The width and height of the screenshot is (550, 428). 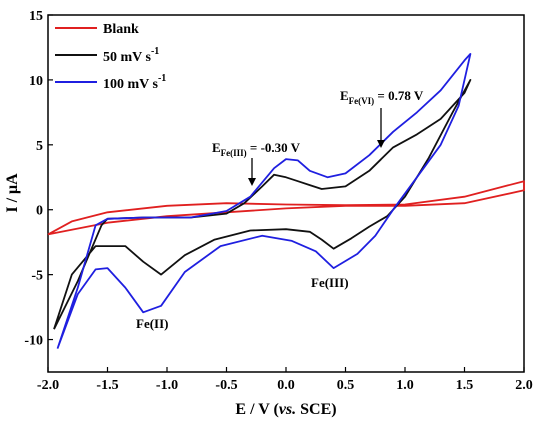 What do you see at coordinates (152, 323) in the screenshot?
I see `annotation-fe2-peak-label: Fe(II)` at bounding box center [152, 323].